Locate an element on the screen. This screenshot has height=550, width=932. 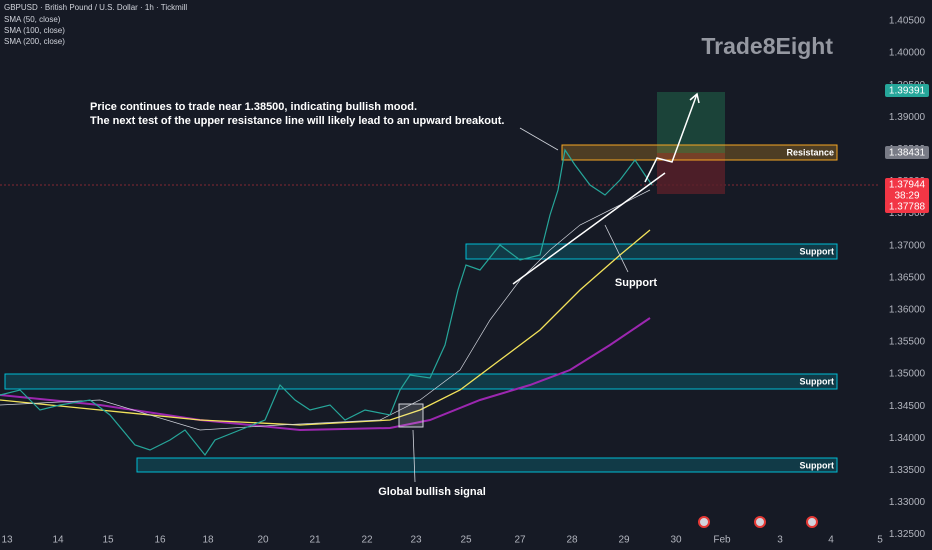
arrow-head is located at coordinates (694, 98).